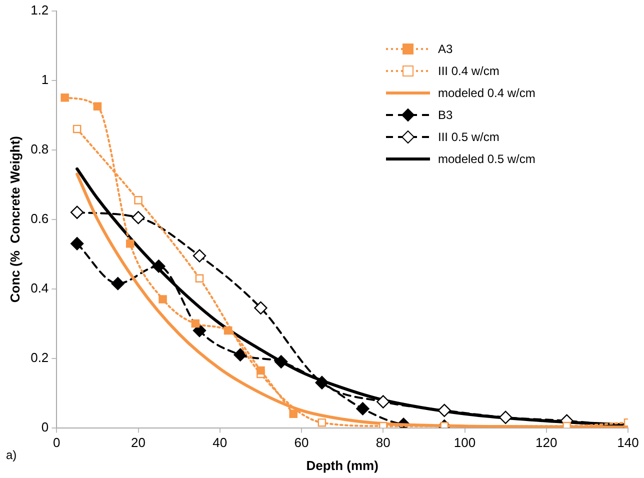 Image resolution: width=644 pixels, height=478 pixels. What do you see at coordinates (465, 442) in the screenshot?
I see `x-tick-label: 100` at bounding box center [465, 442].